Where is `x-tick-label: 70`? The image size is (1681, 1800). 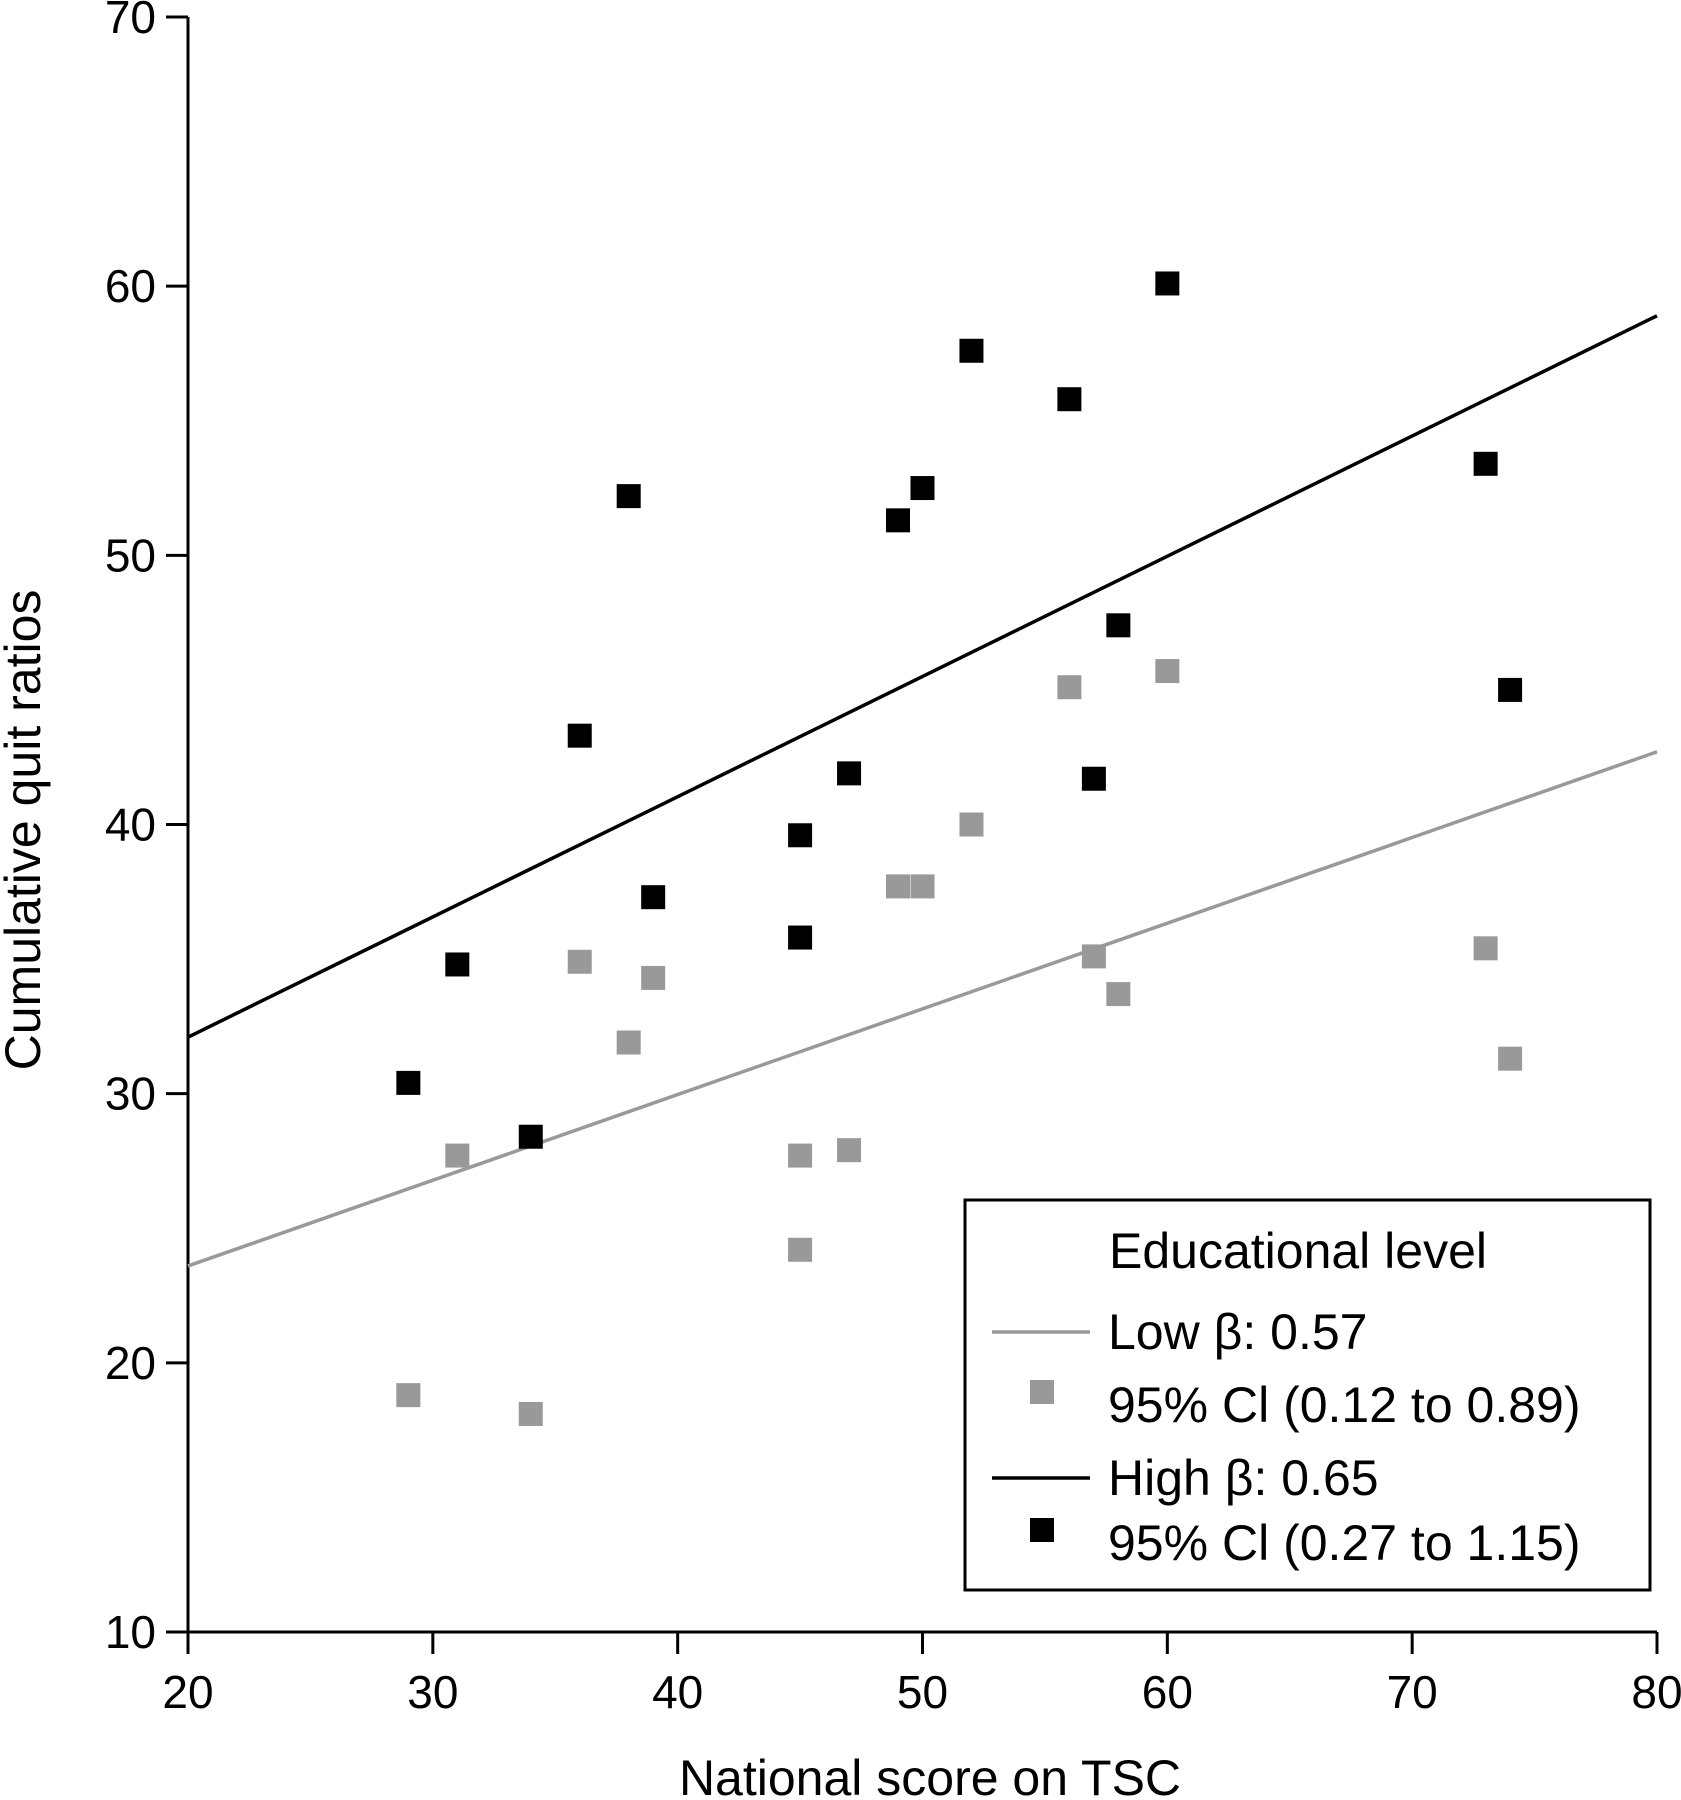
x-tick-label: 70 is located at coordinates (1412, 1692).